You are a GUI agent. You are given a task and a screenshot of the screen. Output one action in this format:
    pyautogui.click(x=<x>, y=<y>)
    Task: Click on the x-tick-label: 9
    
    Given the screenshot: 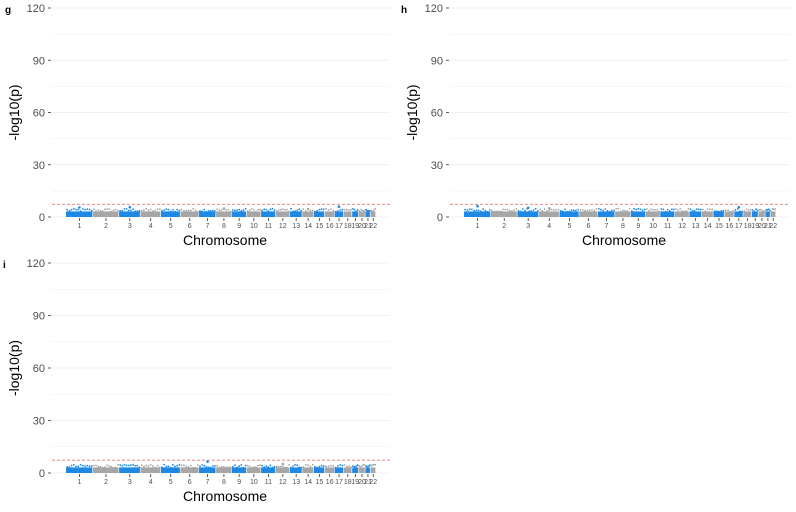 What is the action you would take?
    pyautogui.click(x=638, y=226)
    